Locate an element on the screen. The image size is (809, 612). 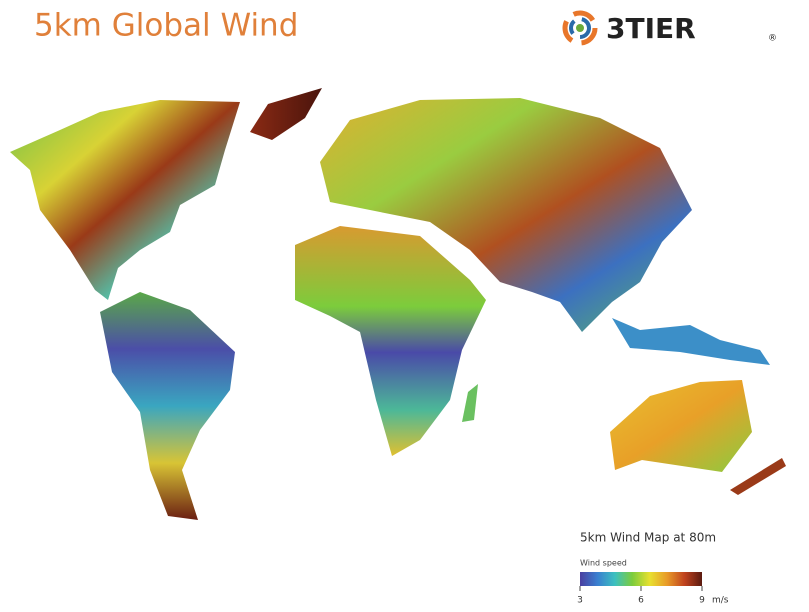
colorbar is located at coordinates (641, 579).